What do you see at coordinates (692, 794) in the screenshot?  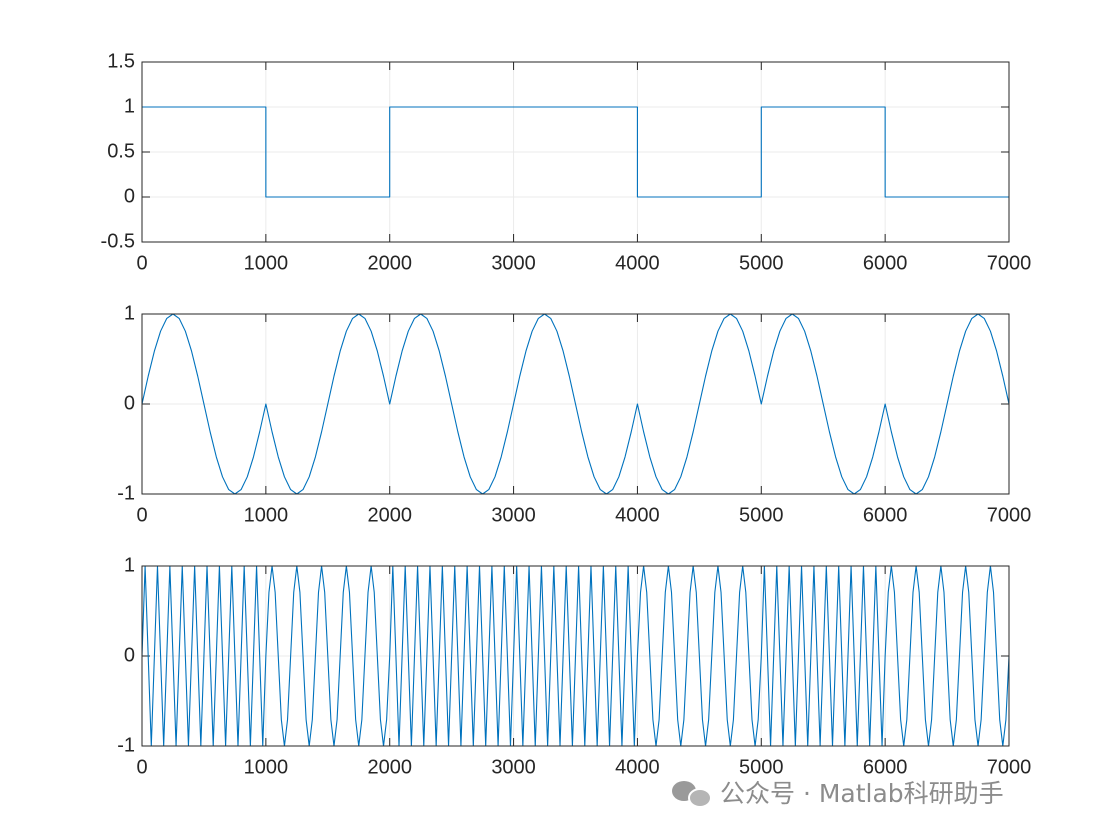 I see `watermark-icon` at bounding box center [692, 794].